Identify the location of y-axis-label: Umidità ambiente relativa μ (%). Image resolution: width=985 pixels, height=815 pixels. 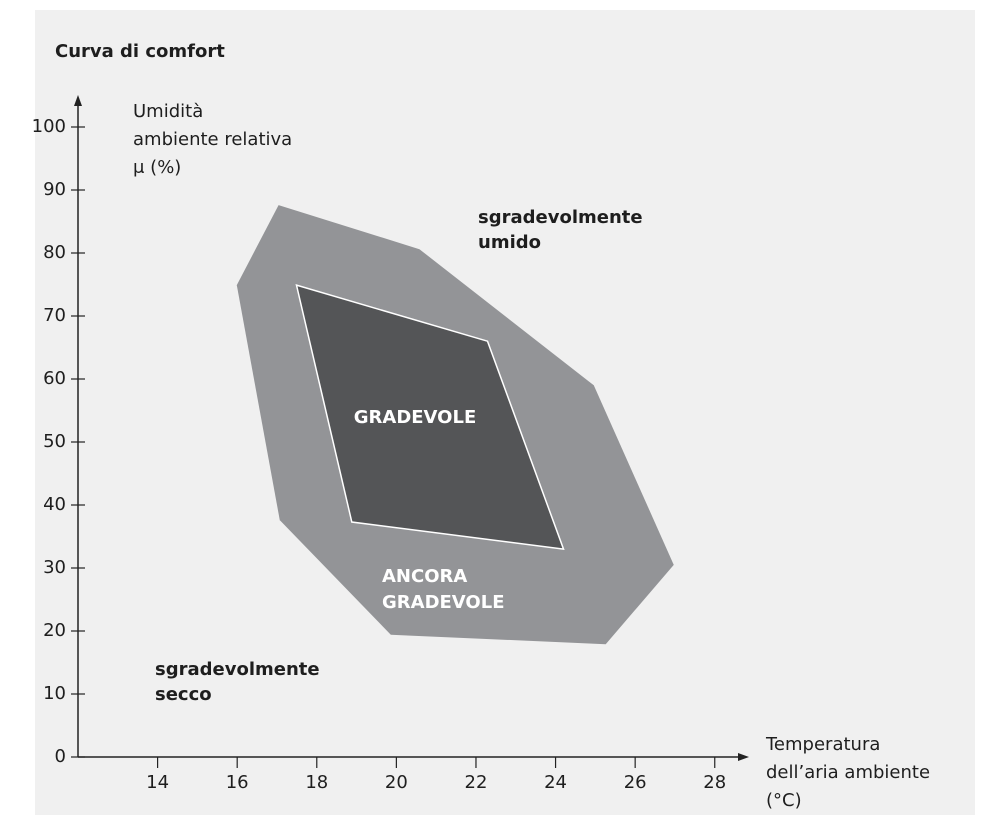
(212, 139).